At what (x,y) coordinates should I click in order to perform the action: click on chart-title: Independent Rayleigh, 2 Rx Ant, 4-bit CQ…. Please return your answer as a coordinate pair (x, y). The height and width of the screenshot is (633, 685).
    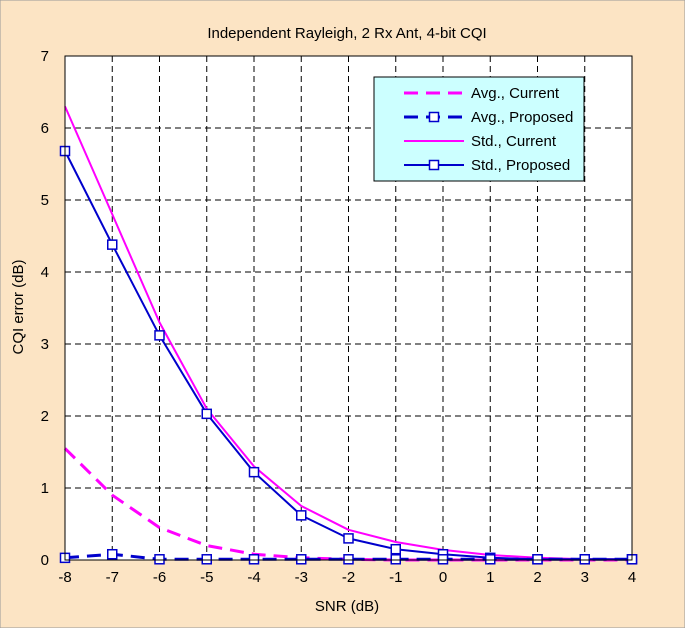
    Looking at the image, I should click on (346, 33).